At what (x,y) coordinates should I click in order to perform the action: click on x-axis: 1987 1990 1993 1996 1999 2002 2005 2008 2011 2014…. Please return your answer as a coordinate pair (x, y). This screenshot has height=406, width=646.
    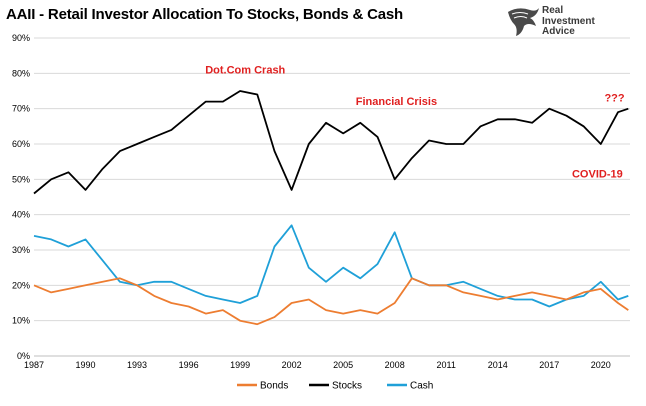
    Looking at the image, I should click on (327, 362).